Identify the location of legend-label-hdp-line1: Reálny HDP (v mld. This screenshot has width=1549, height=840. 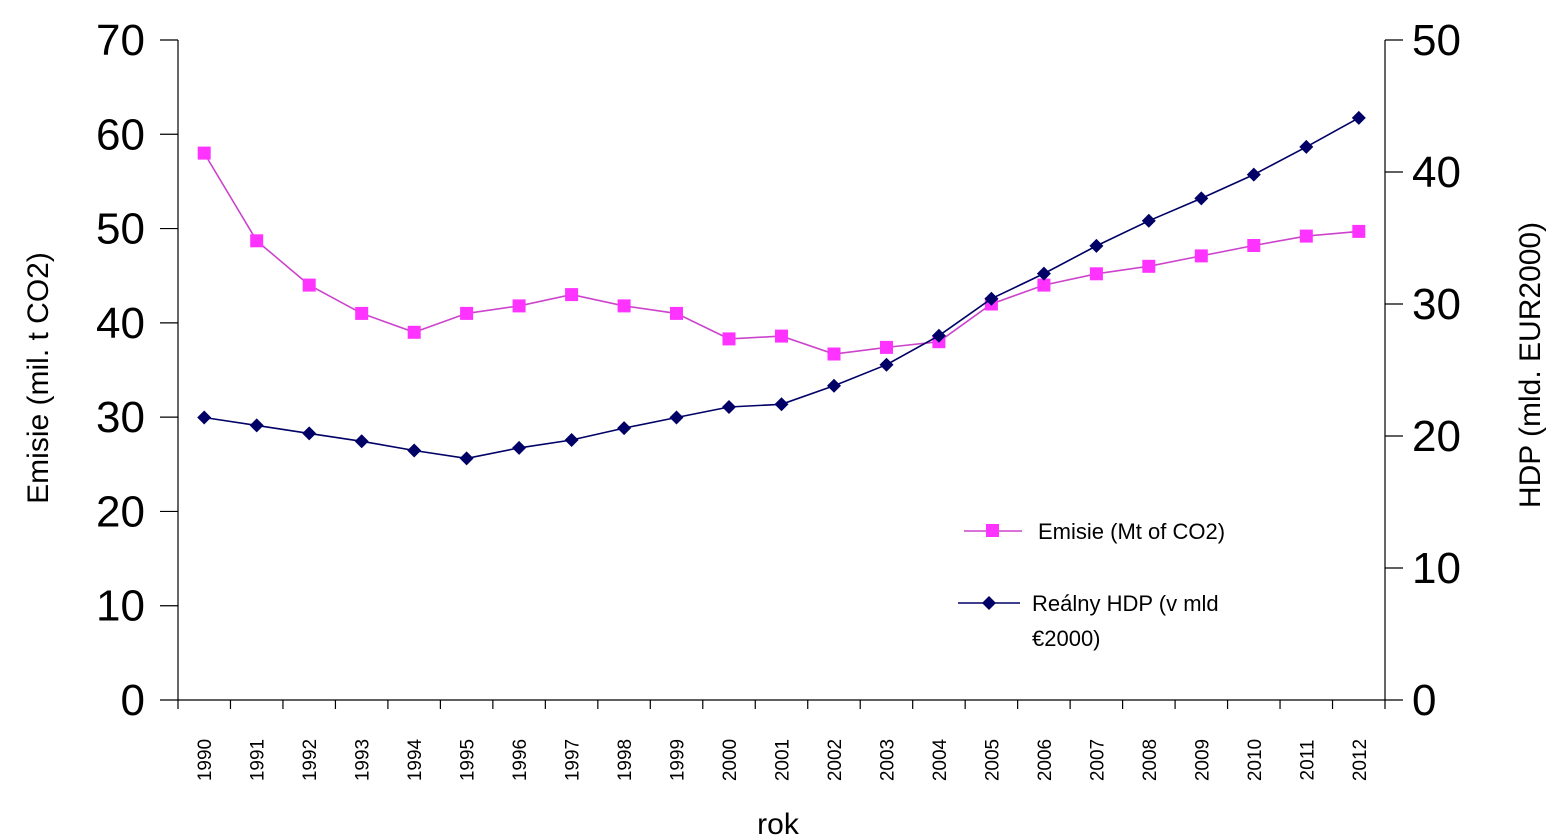
(1125, 603).